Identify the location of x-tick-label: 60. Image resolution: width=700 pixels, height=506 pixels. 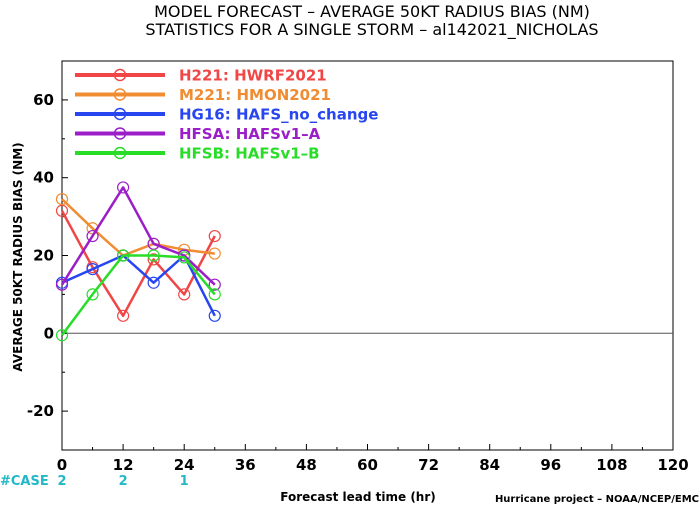
(367, 465).